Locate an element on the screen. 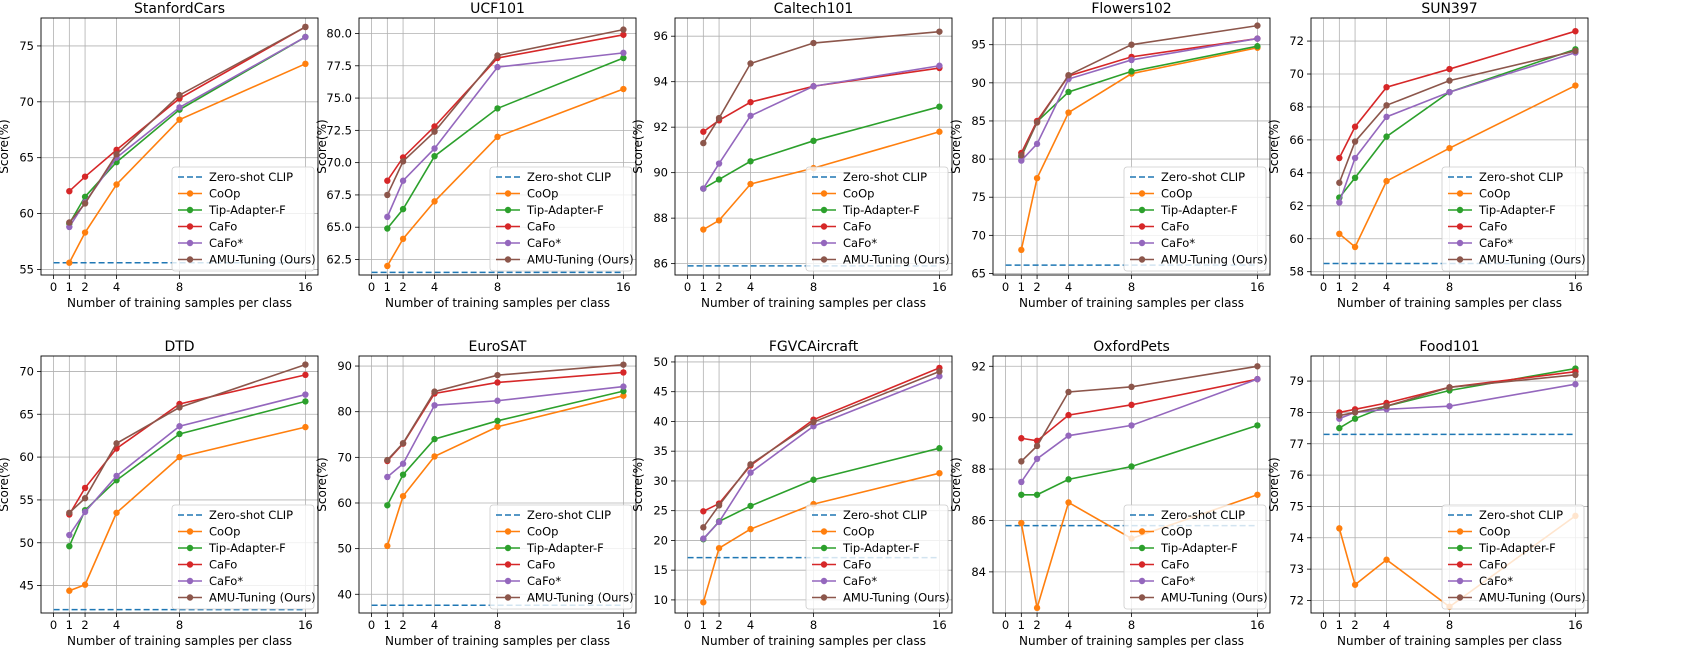  chart-10-legend-label-1: CoOp is located at coordinates (1494, 532).